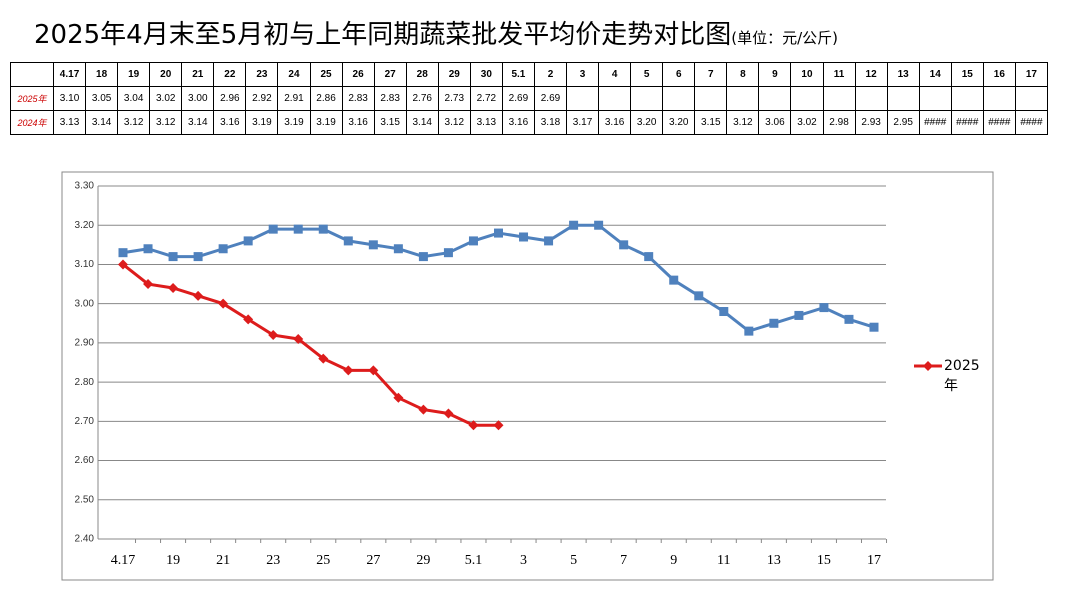 The height and width of the screenshot is (600, 1071). Describe the element at coordinates (230, 74) in the screenshot. I see `header-cell: 22` at that location.